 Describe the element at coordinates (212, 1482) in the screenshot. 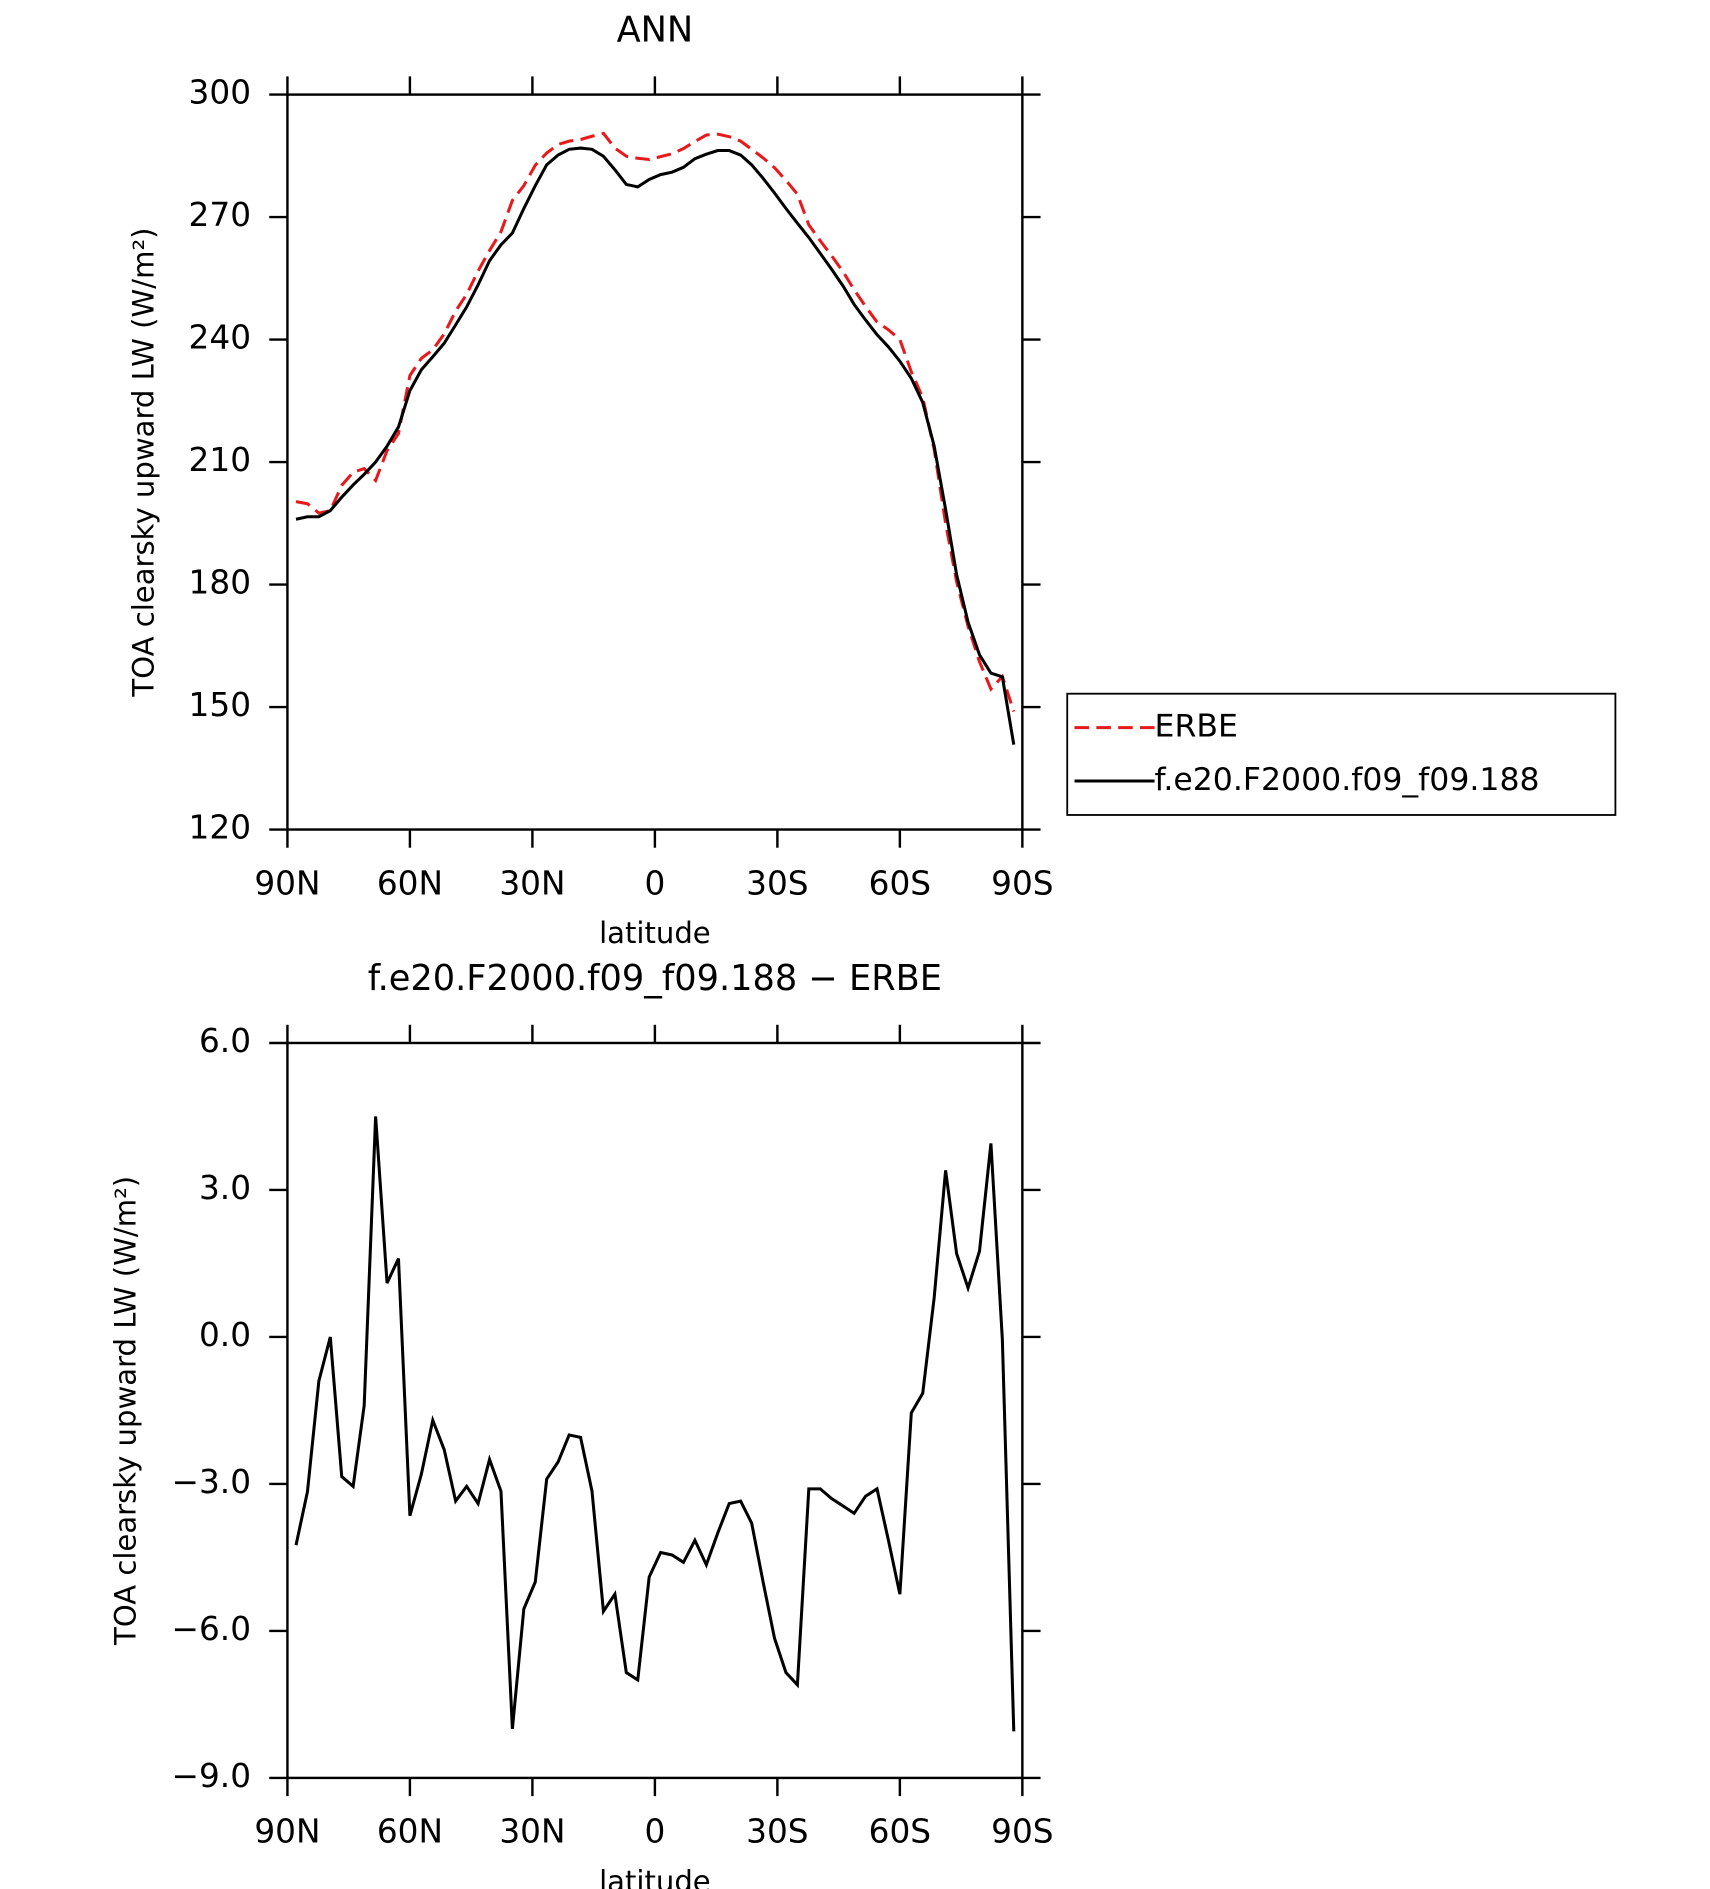

I see `y-tick-label: −3.0` at that location.